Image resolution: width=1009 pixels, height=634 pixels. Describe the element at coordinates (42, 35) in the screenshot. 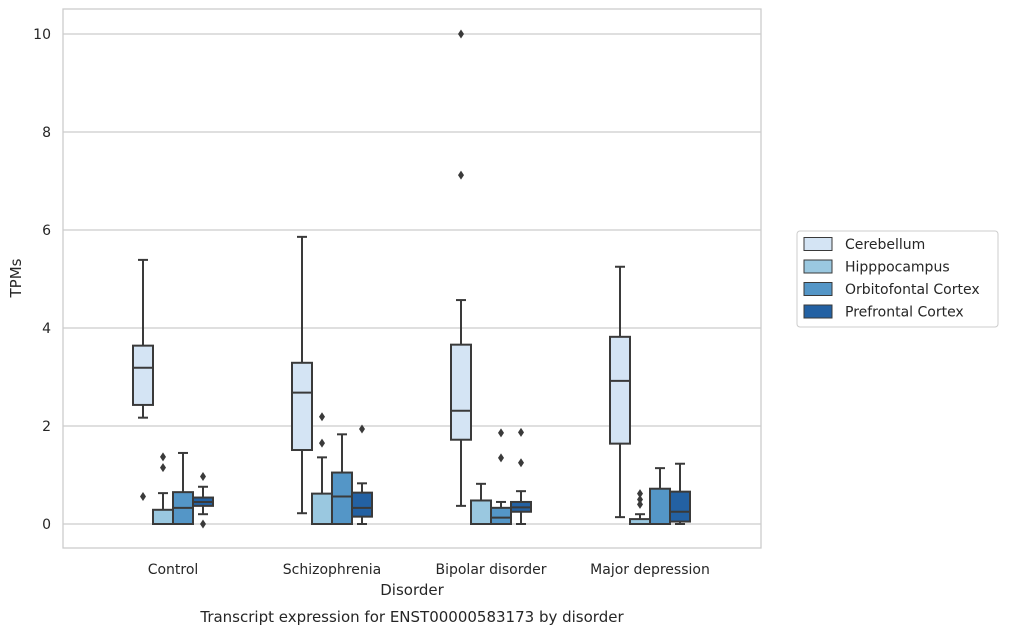

I see `y-tick-label: 10` at that location.